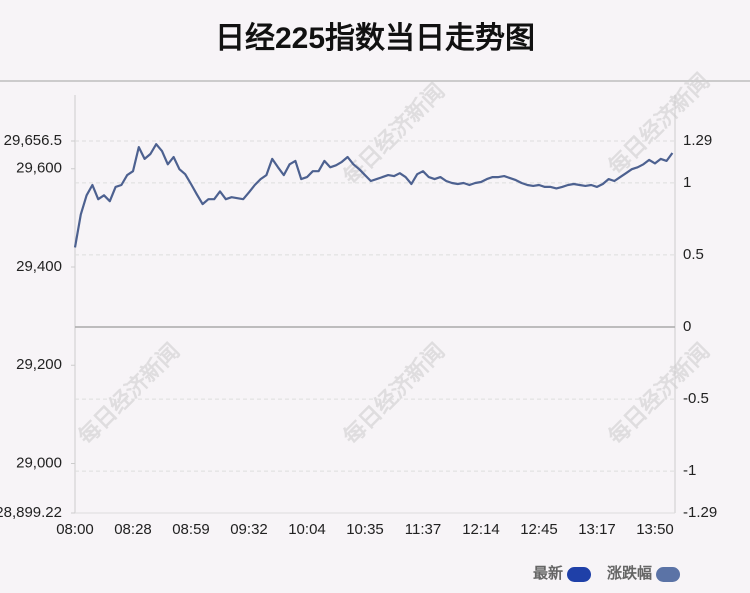  I want to click on y2-tick-label: 0.5, so click(693, 254).